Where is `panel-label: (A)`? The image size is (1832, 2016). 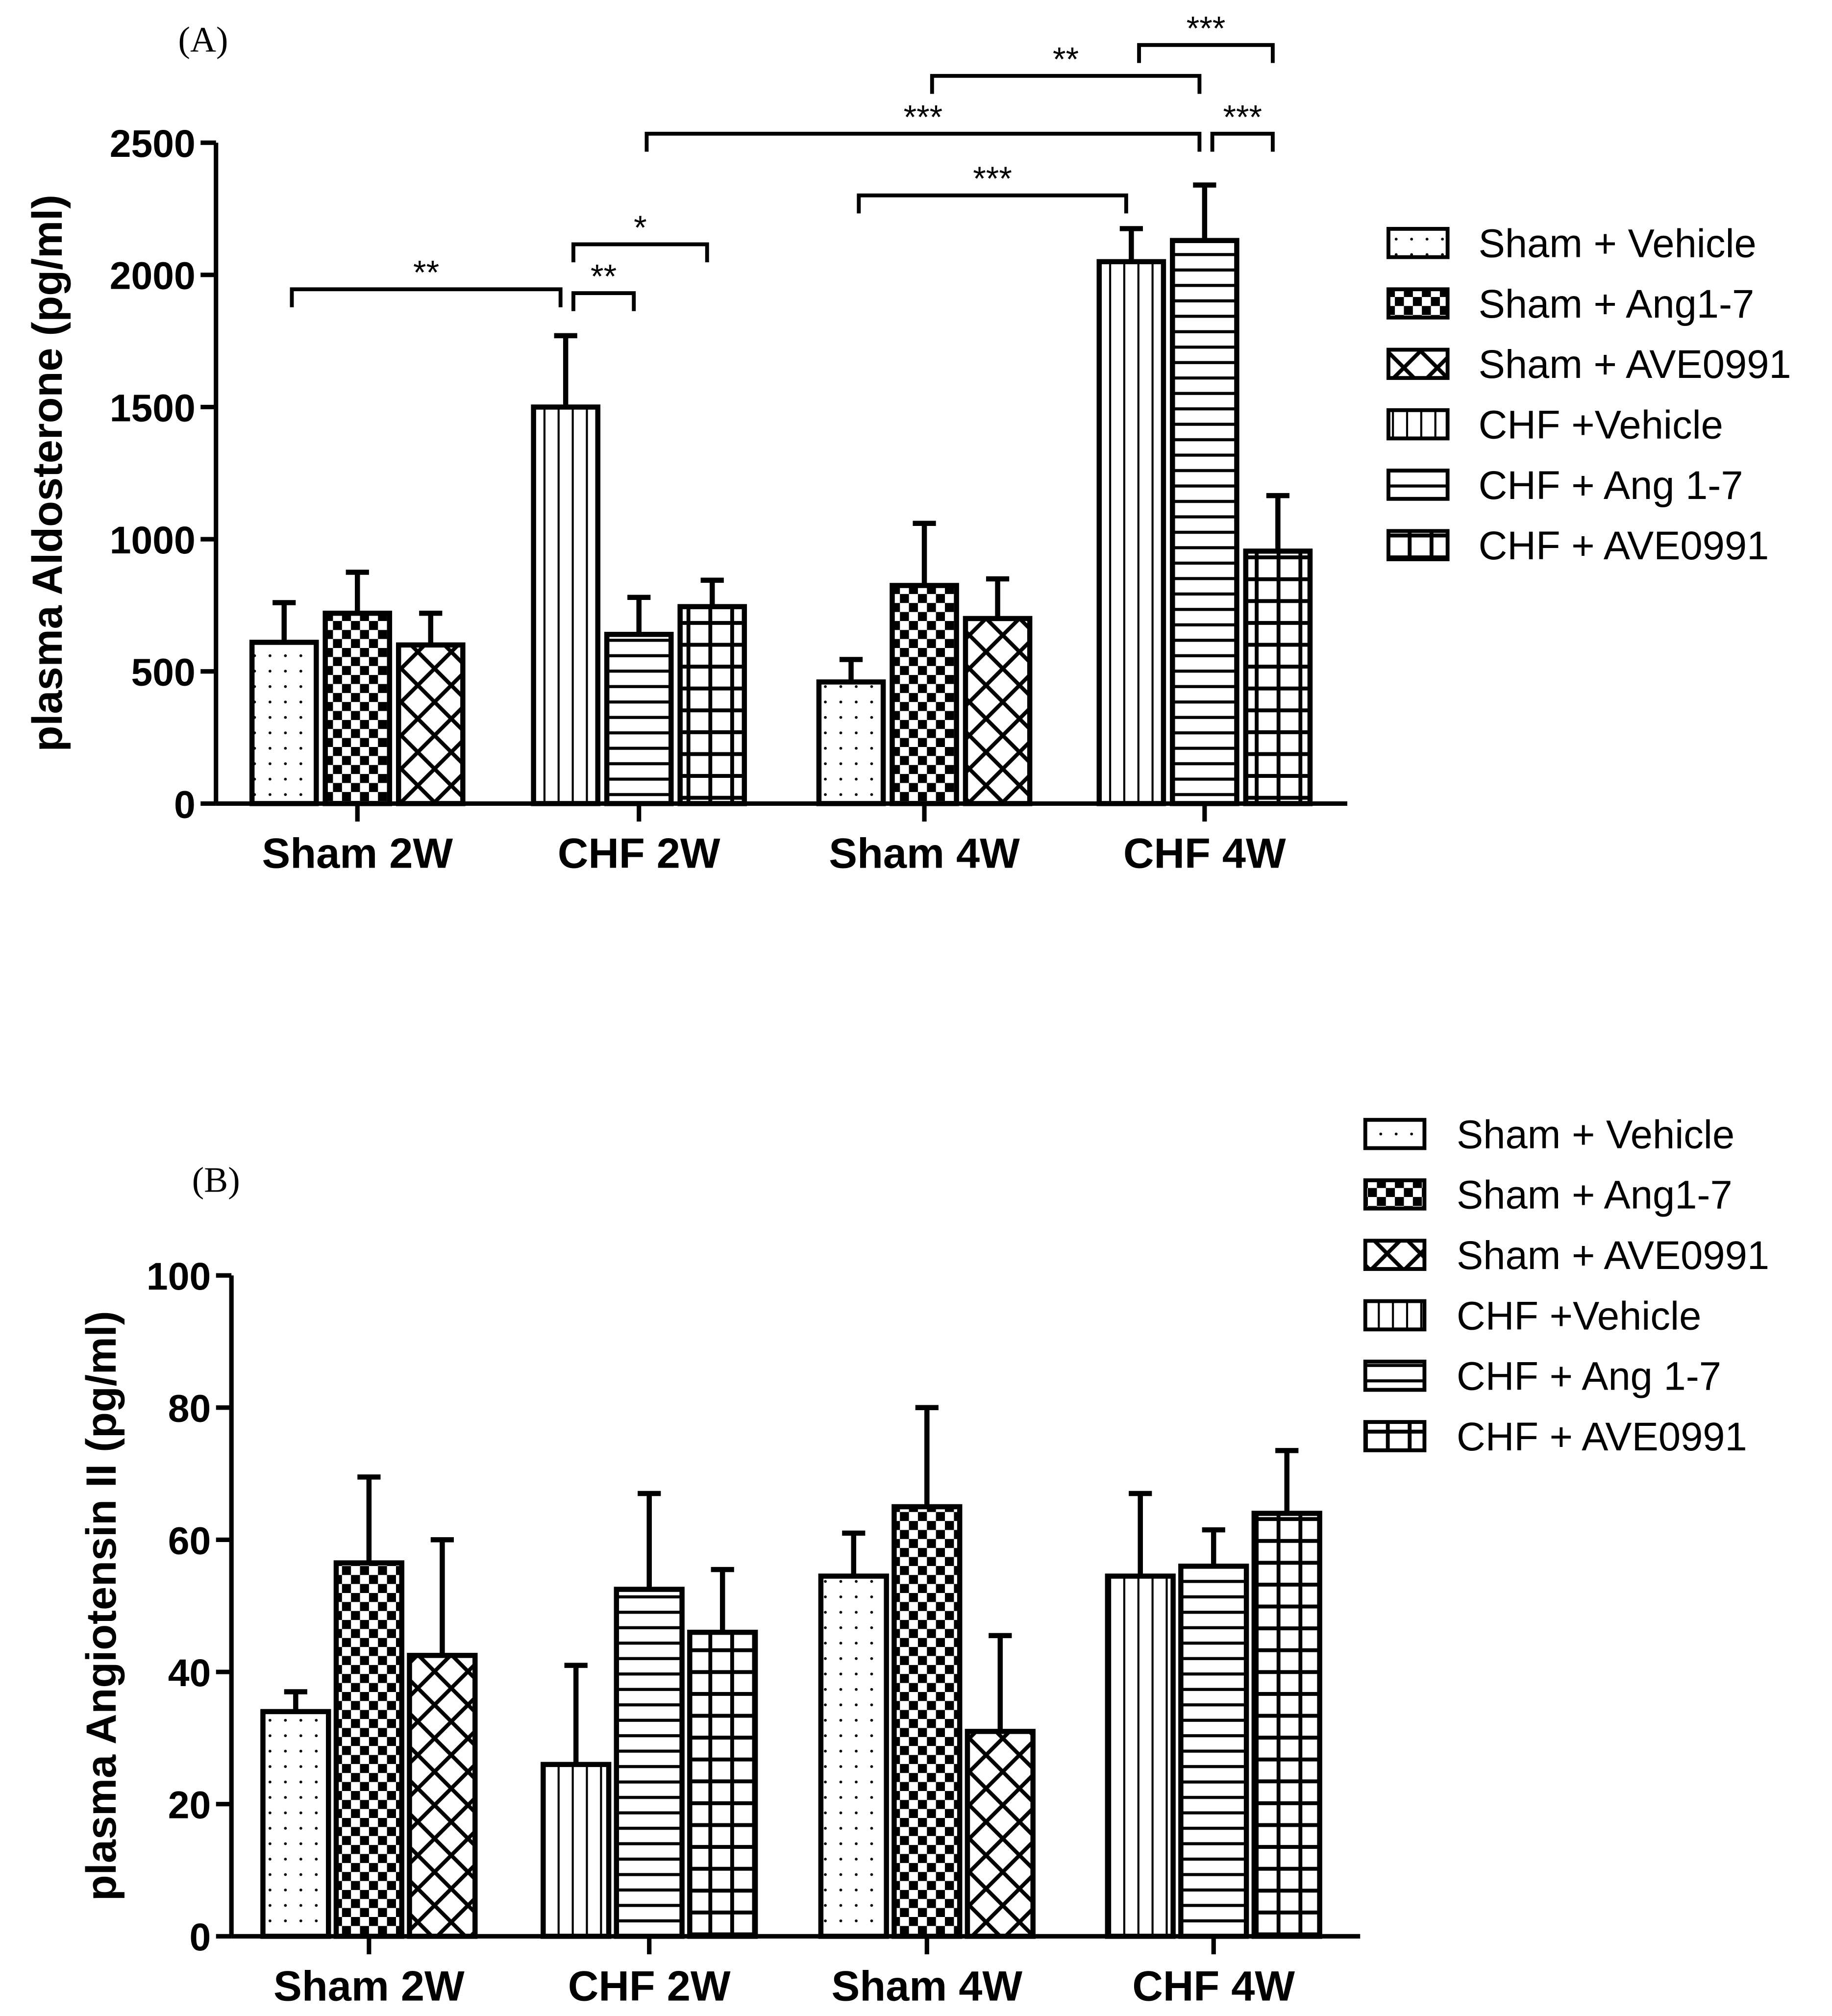
panel-label: (A) is located at coordinates (203, 40).